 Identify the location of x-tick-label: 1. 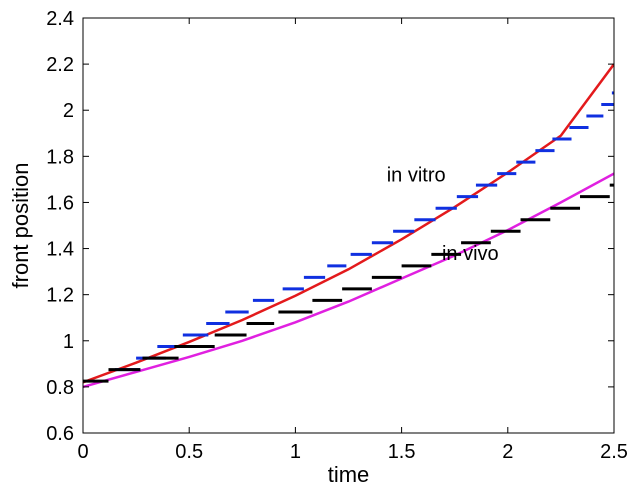
(295, 452).